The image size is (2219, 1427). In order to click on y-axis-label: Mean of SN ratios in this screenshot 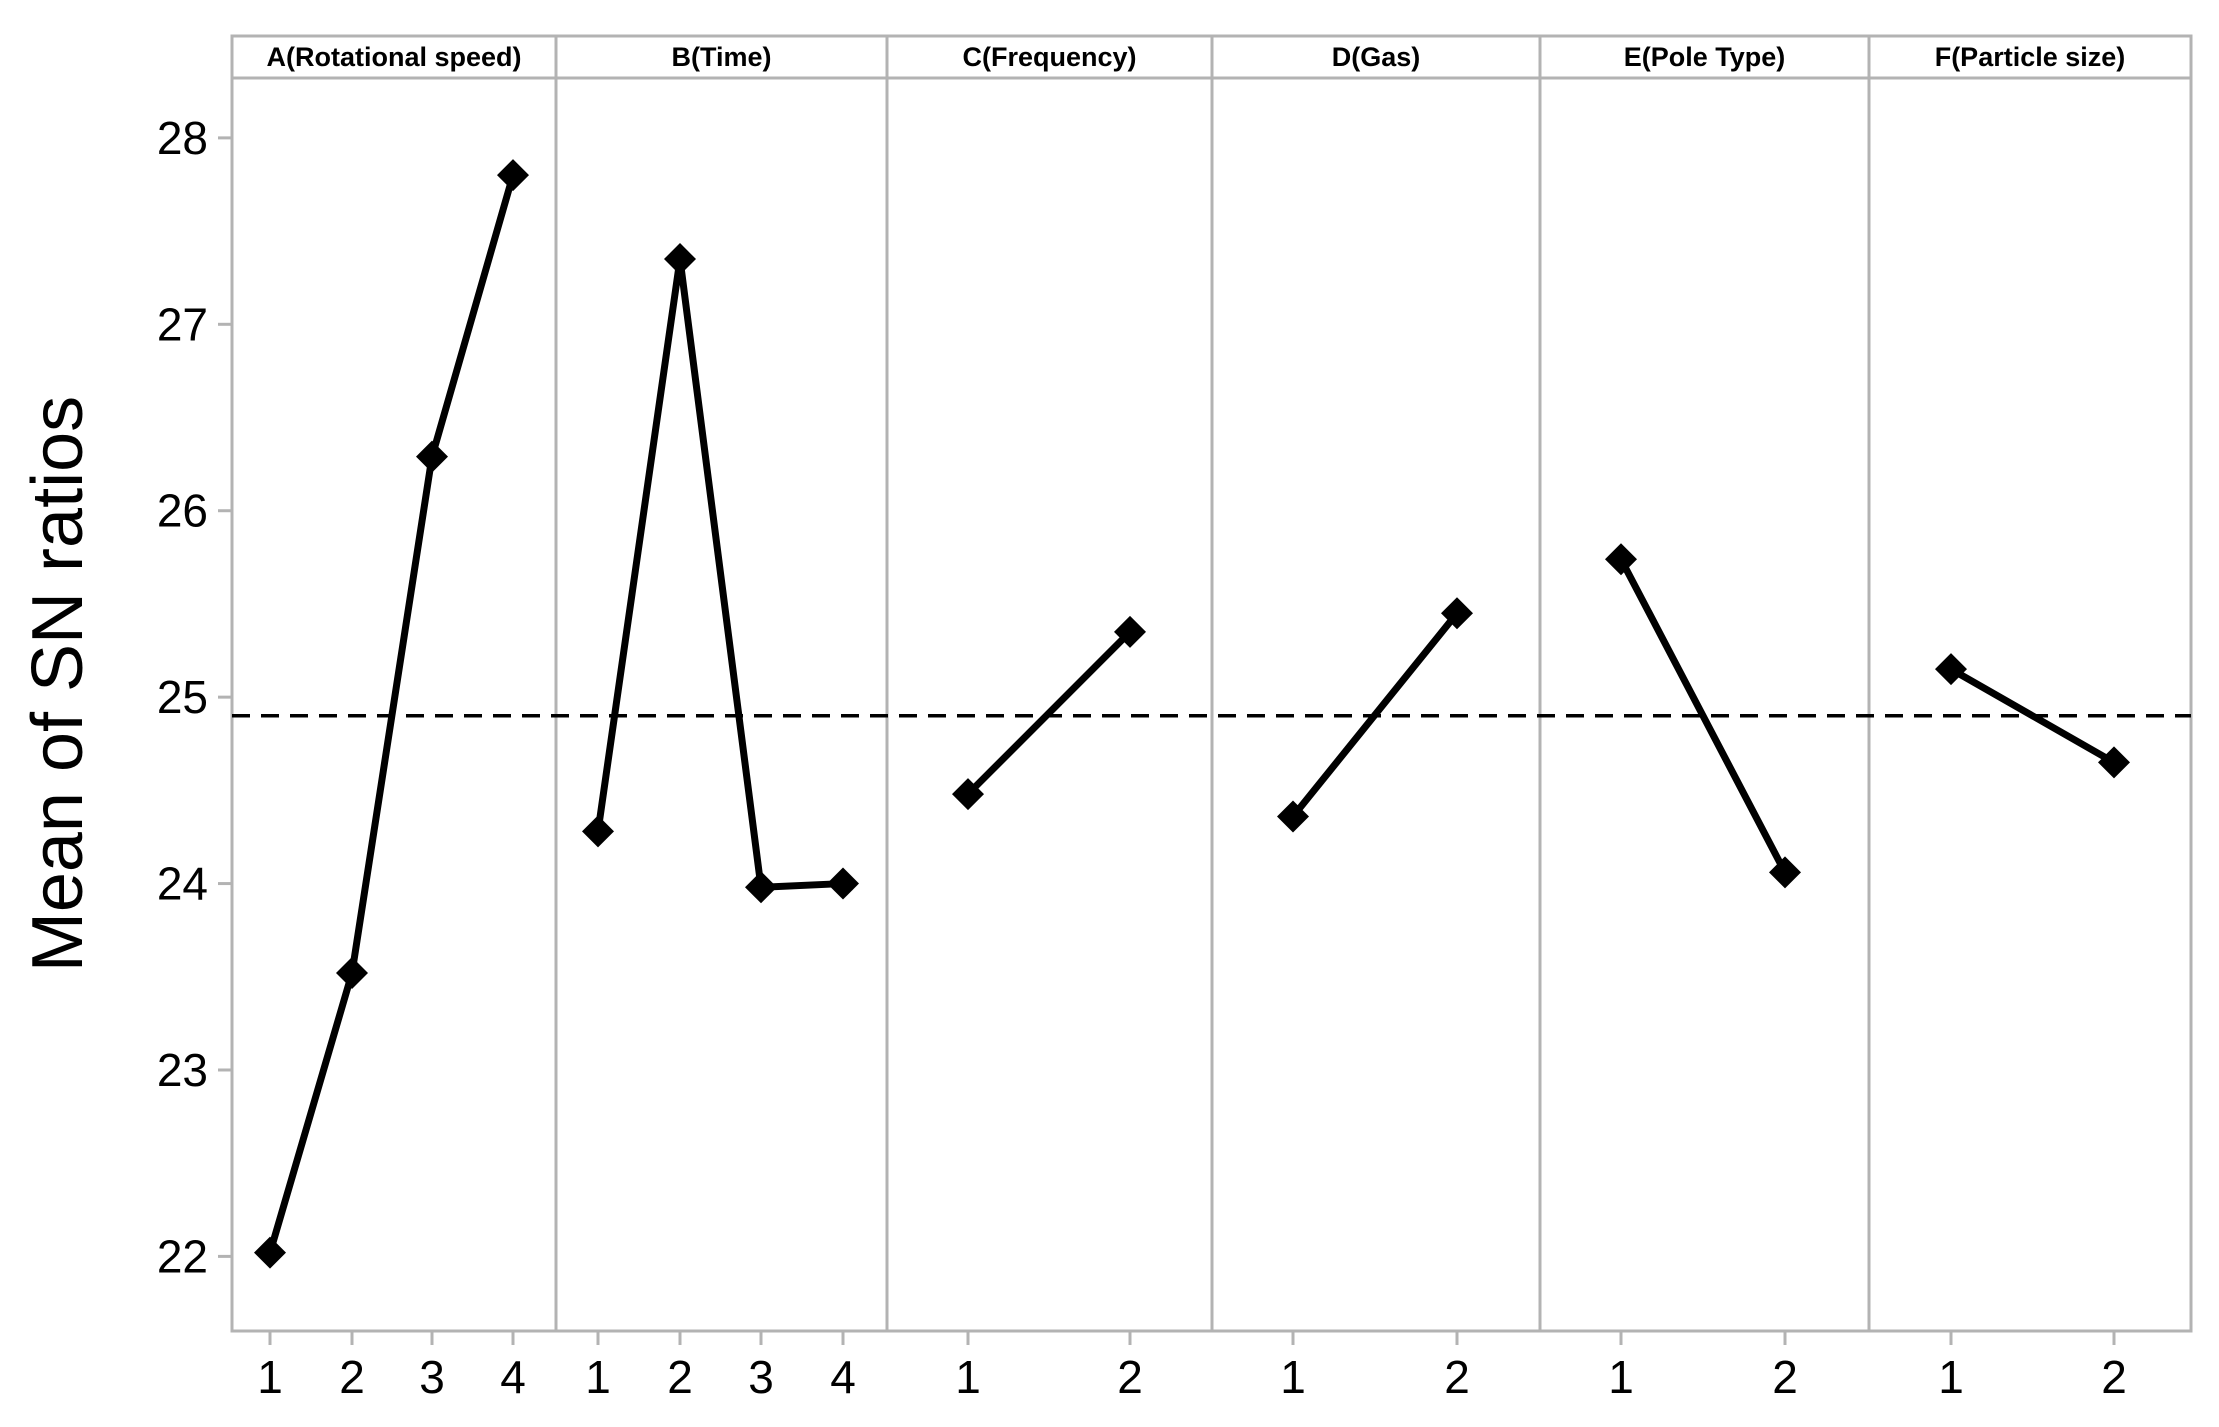, I will do `click(58, 684)`.